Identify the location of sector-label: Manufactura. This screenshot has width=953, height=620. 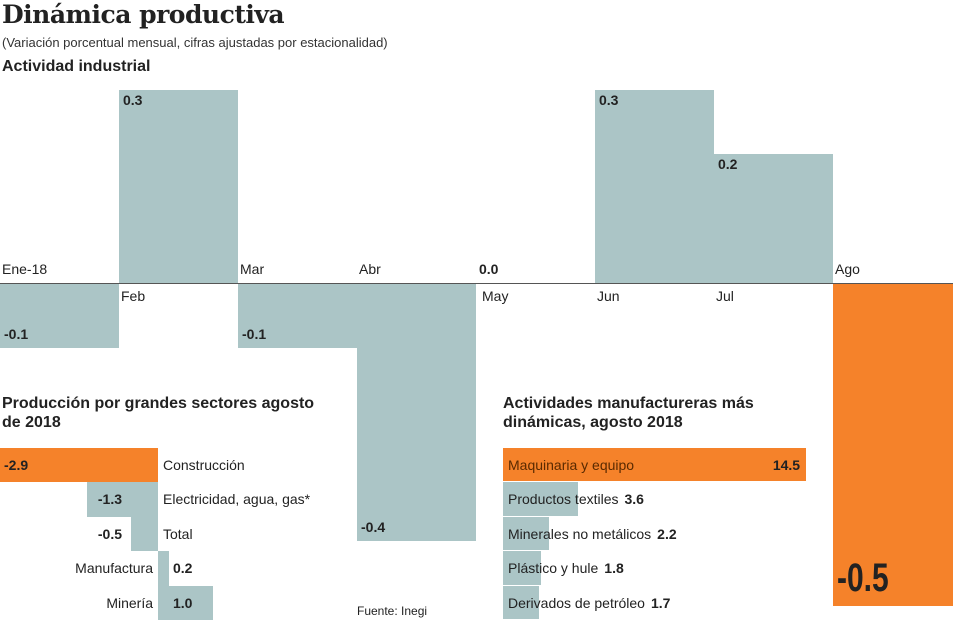
(114, 568).